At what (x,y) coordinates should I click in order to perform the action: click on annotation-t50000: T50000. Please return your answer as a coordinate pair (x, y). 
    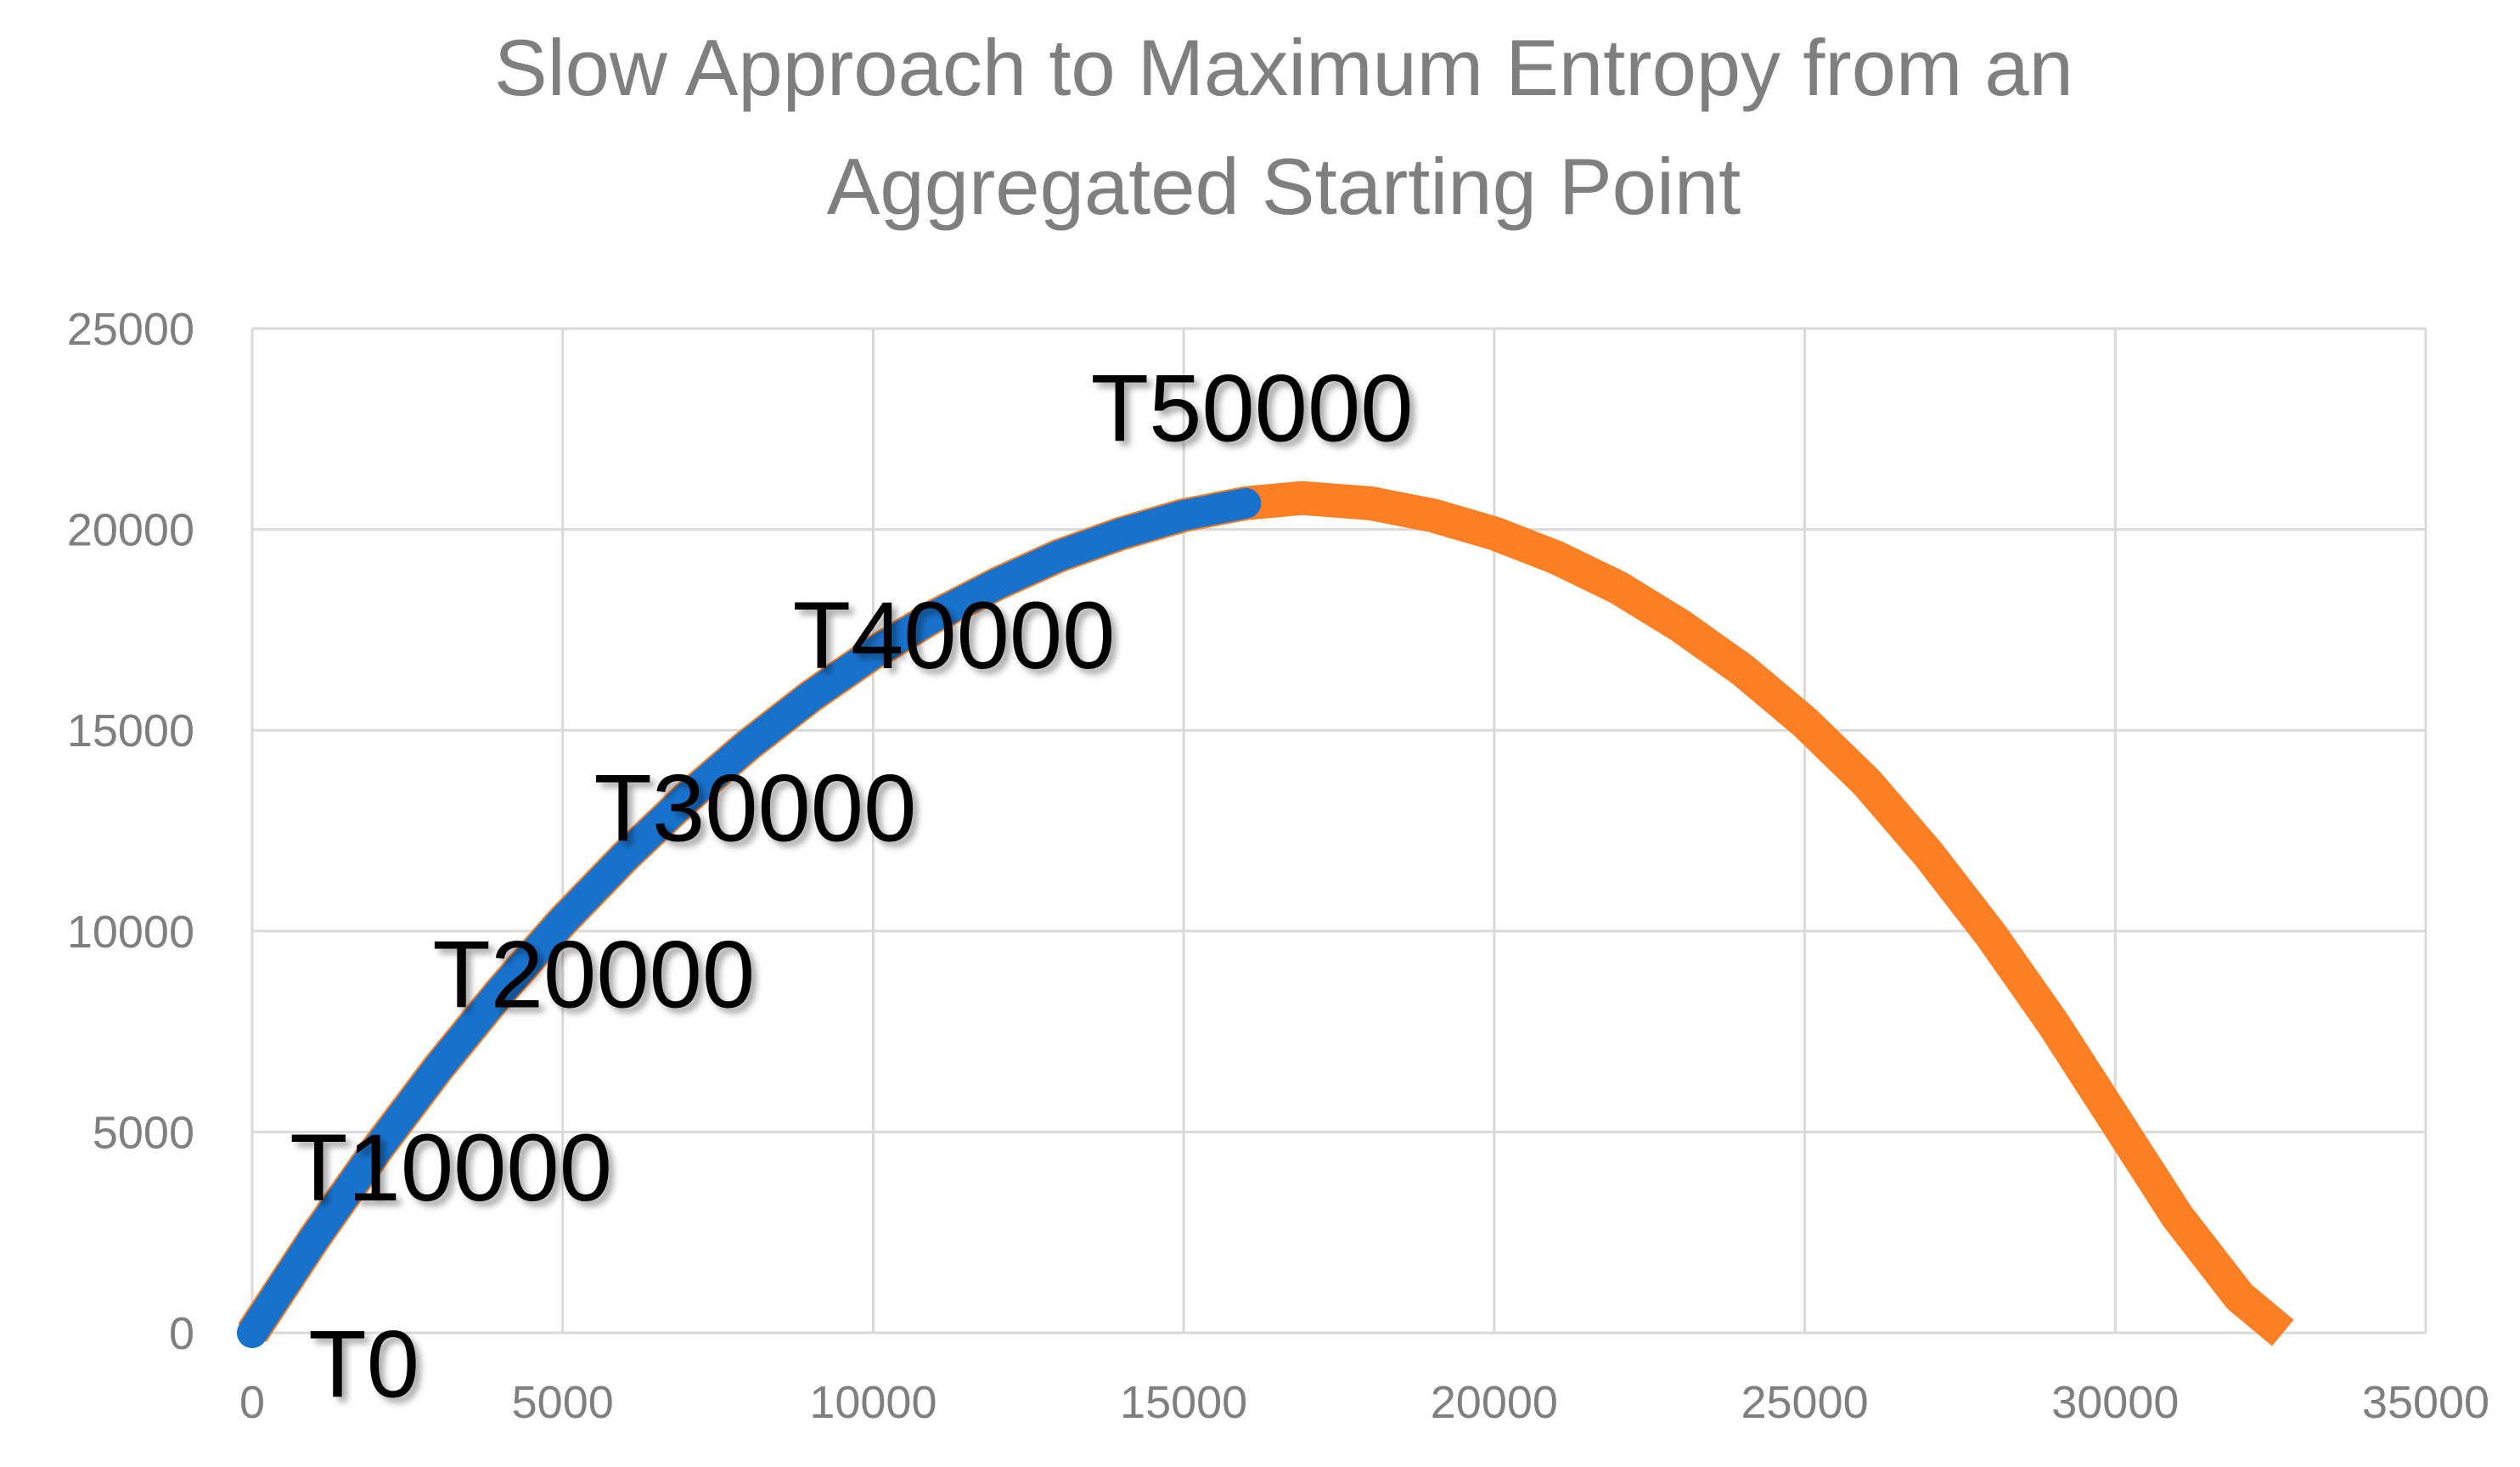
    Looking at the image, I should click on (1253, 408).